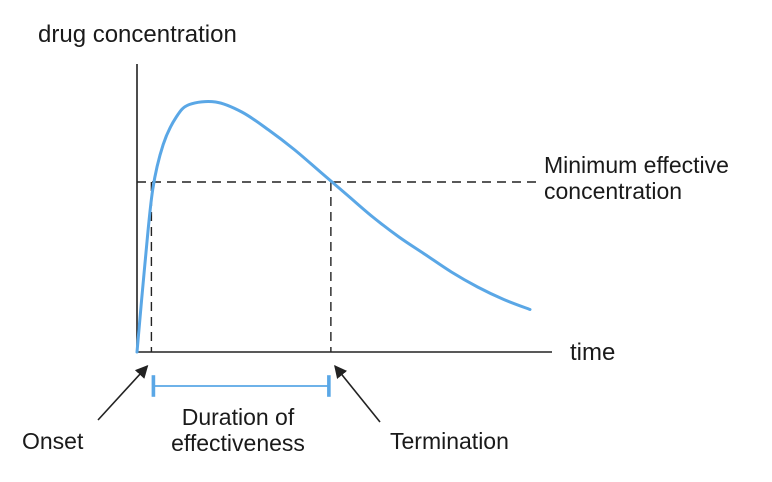 The image size is (772, 482). Describe the element at coordinates (357, 394) in the screenshot. I see `termination-arrow` at that location.